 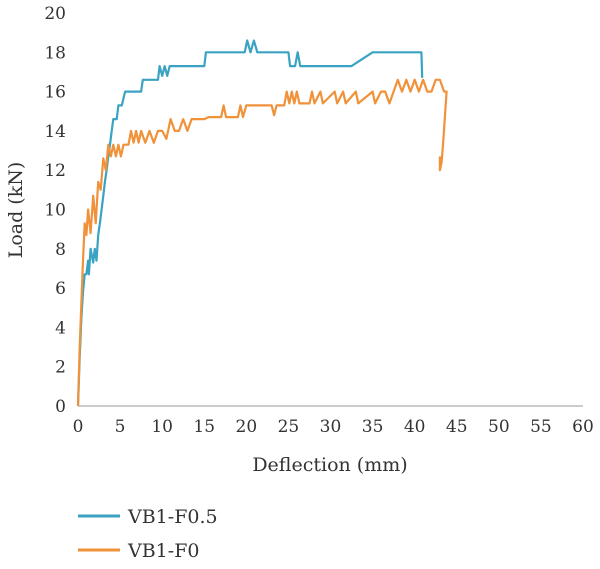 I want to click on y-tick-label: 10, so click(x=55, y=211).